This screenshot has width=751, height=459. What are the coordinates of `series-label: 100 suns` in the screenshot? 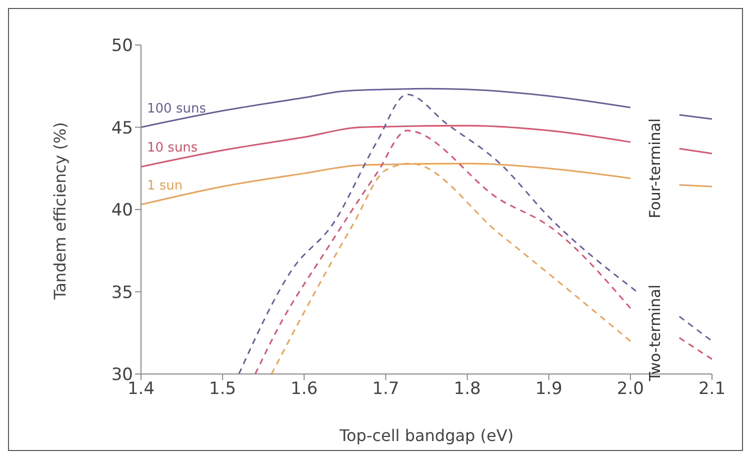 It's located at (176, 108).